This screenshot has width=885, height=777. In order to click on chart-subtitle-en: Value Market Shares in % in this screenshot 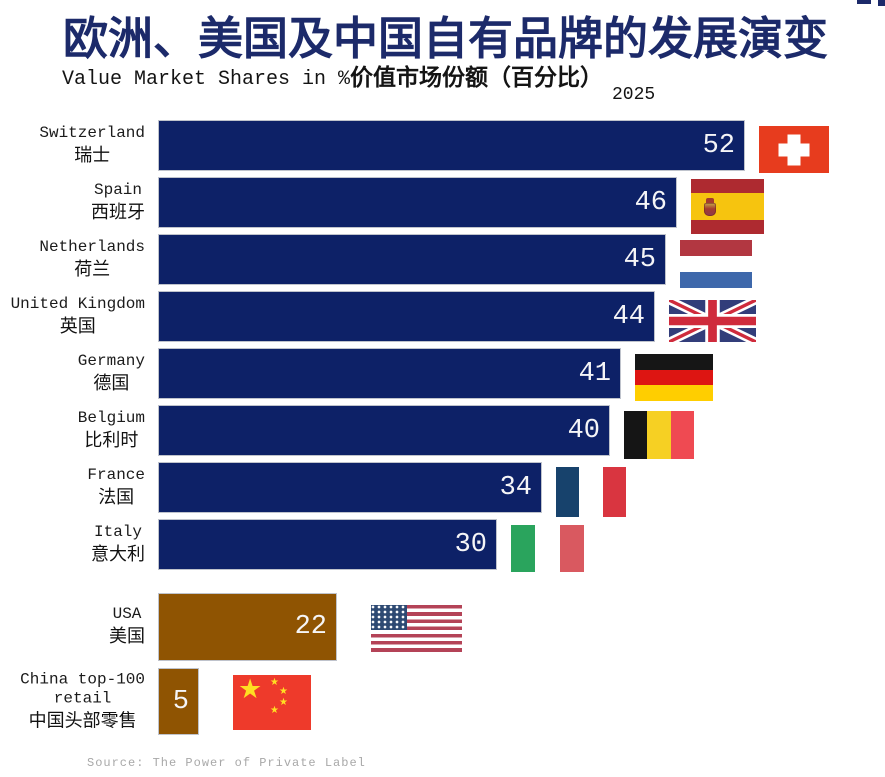, I will do `click(206, 79)`.